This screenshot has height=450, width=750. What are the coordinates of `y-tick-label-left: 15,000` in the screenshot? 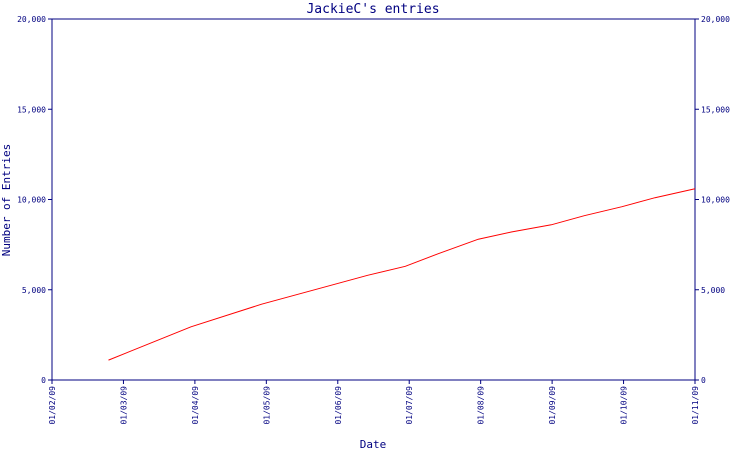 It's located at (31, 109).